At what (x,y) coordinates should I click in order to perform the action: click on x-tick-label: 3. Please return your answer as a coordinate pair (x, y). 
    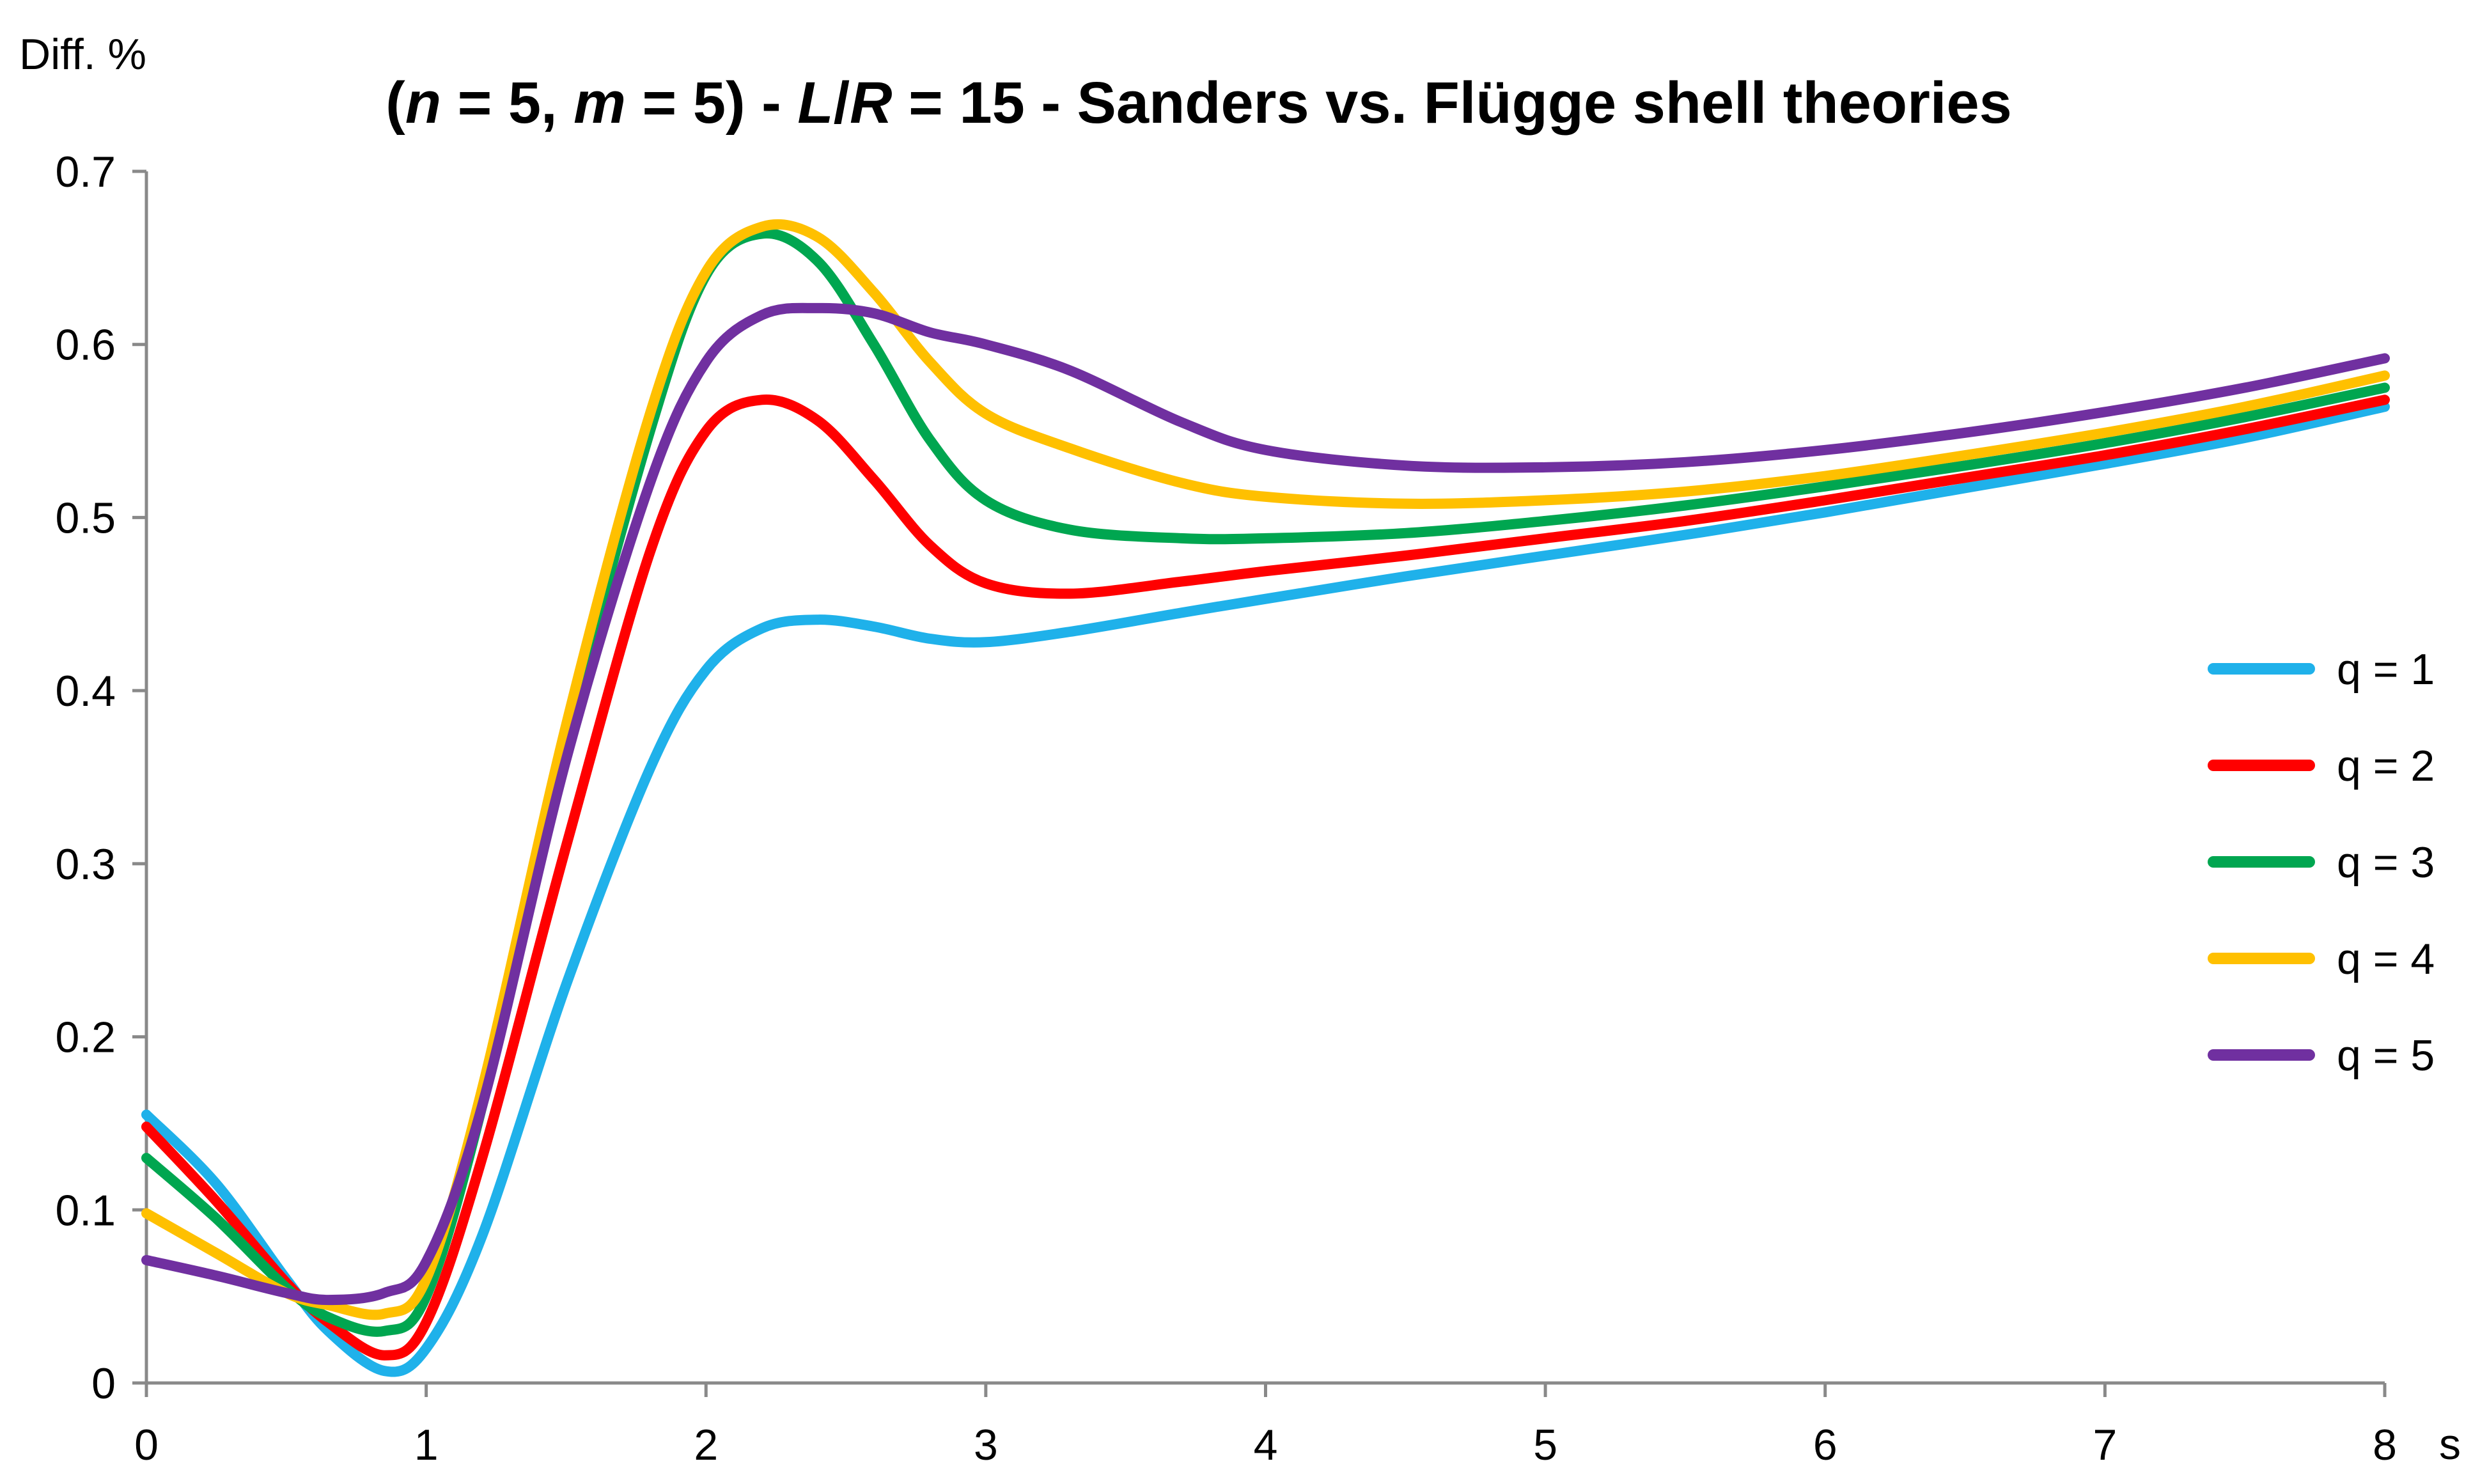
    Looking at the image, I should click on (986, 1445).